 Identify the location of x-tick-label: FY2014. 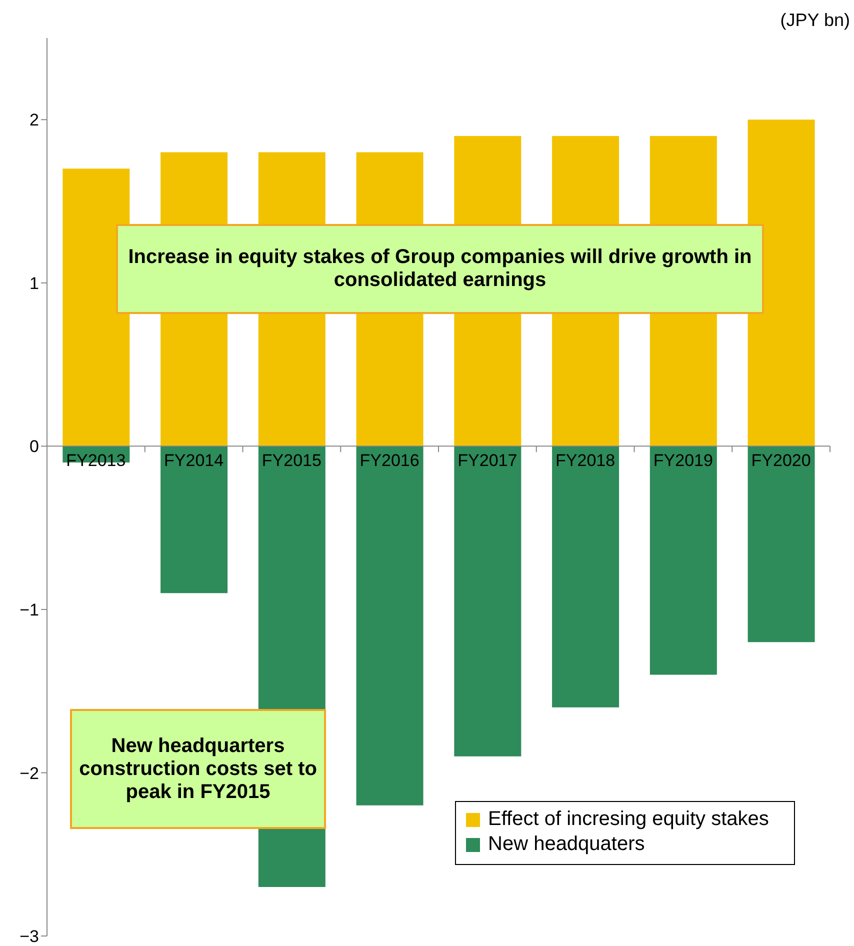
(194, 460).